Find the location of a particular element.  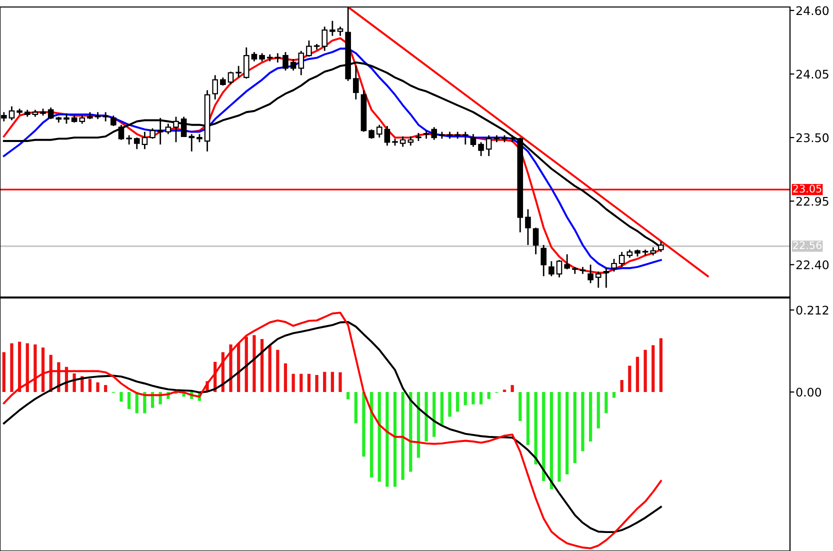

y-tick-label: 24.05 is located at coordinates (812, 74).